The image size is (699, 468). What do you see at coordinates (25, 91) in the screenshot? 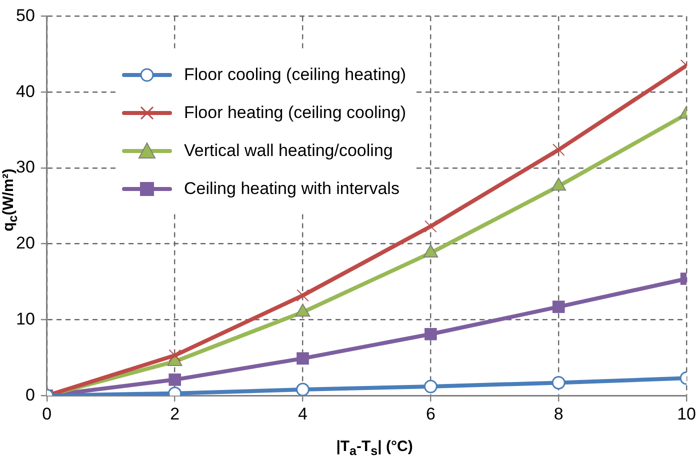
I see `y-tick-label: 40` at bounding box center [25, 91].